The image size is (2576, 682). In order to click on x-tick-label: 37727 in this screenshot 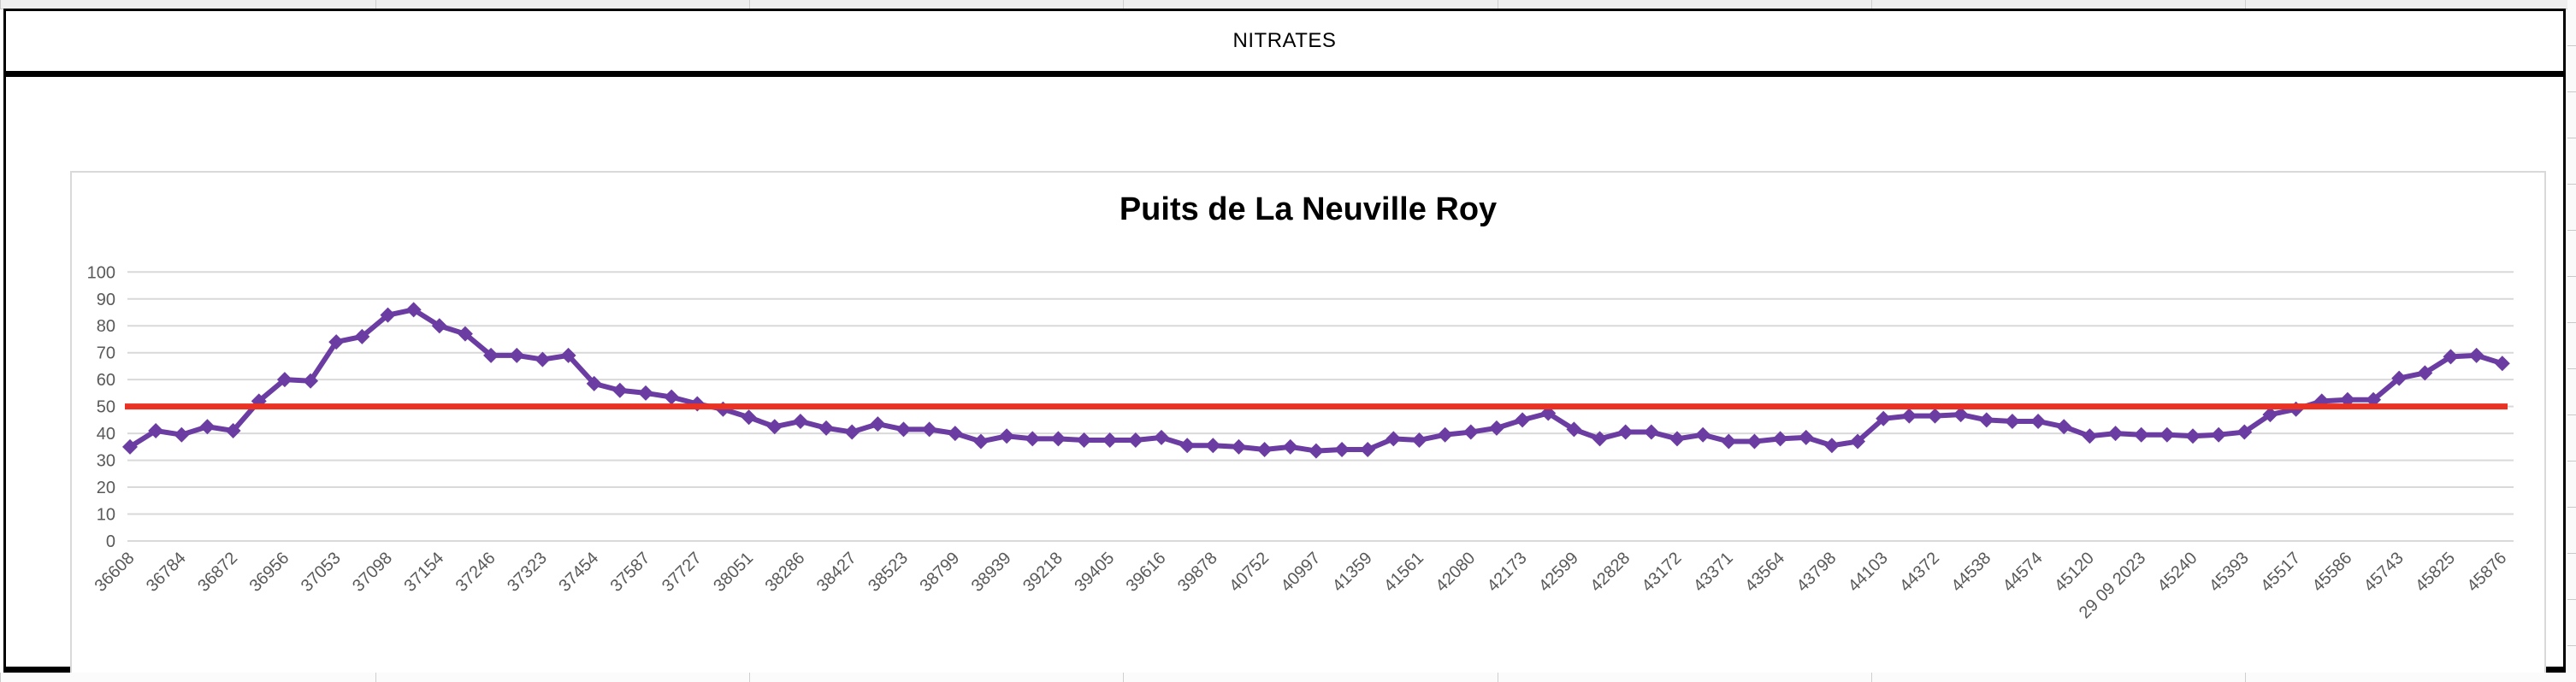, I will do `click(682, 572)`.